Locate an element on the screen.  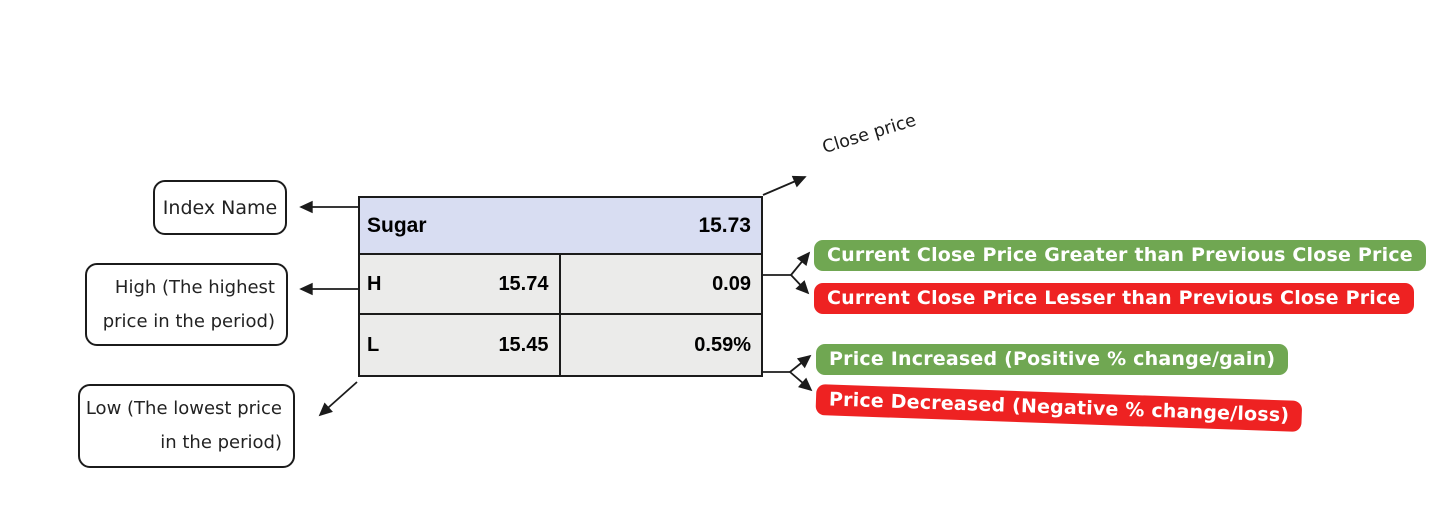
change-cell: 0.09 is located at coordinates (661, 284).